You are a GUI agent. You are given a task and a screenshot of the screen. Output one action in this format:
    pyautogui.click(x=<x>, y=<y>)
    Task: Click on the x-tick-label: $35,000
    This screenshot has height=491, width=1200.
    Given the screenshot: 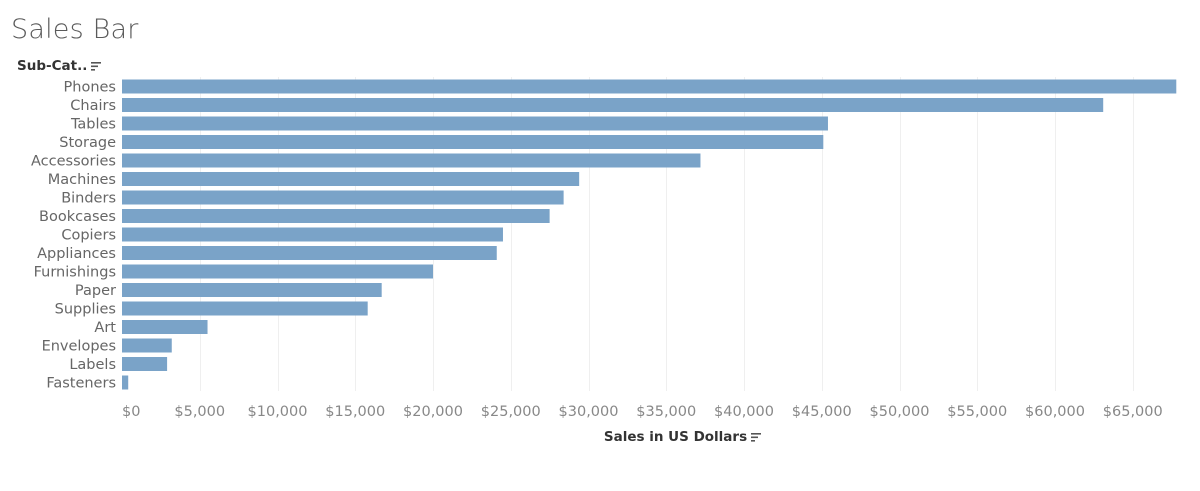 What is the action you would take?
    pyautogui.click(x=666, y=412)
    